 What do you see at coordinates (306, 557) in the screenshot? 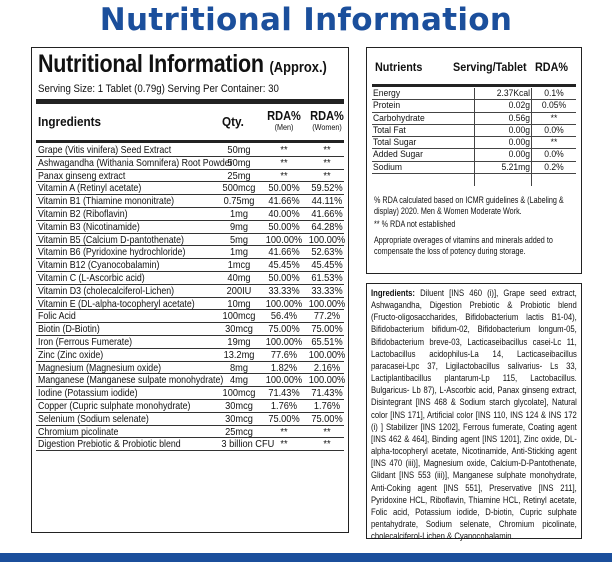
I see `bottom-accent-bar` at bounding box center [306, 557].